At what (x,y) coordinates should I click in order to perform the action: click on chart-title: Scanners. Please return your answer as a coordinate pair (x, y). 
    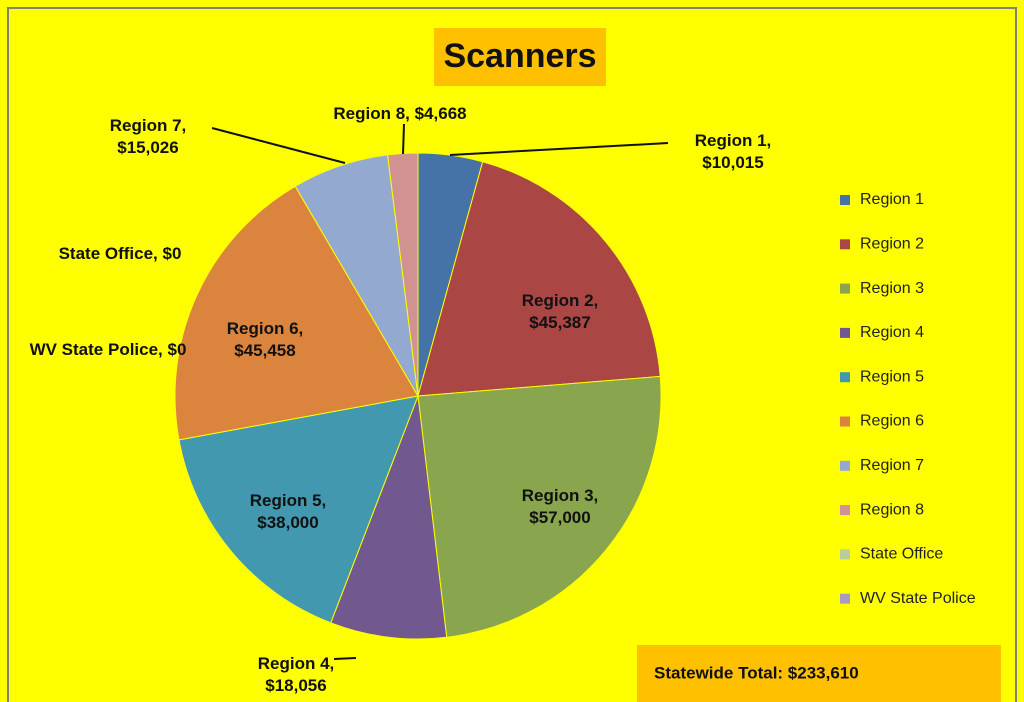
    Looking at the image, I should click on (519, 56).